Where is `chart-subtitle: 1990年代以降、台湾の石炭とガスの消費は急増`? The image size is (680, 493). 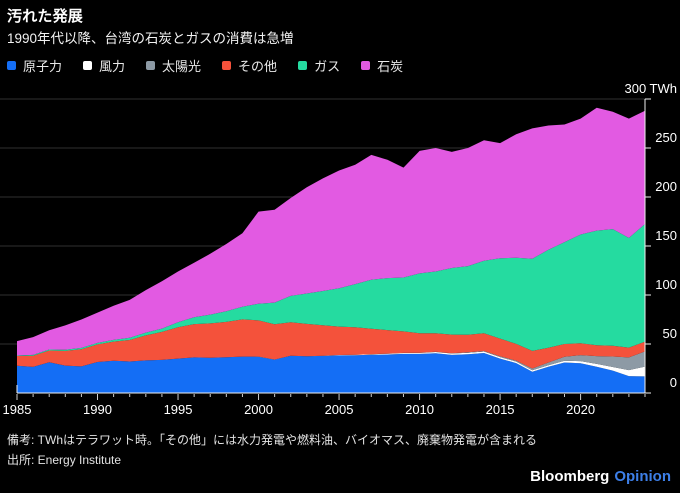
chart-subtitle: 1990年代以降、台湾の石炭とガスの消費は急増 is located at coordinates (150, 38).